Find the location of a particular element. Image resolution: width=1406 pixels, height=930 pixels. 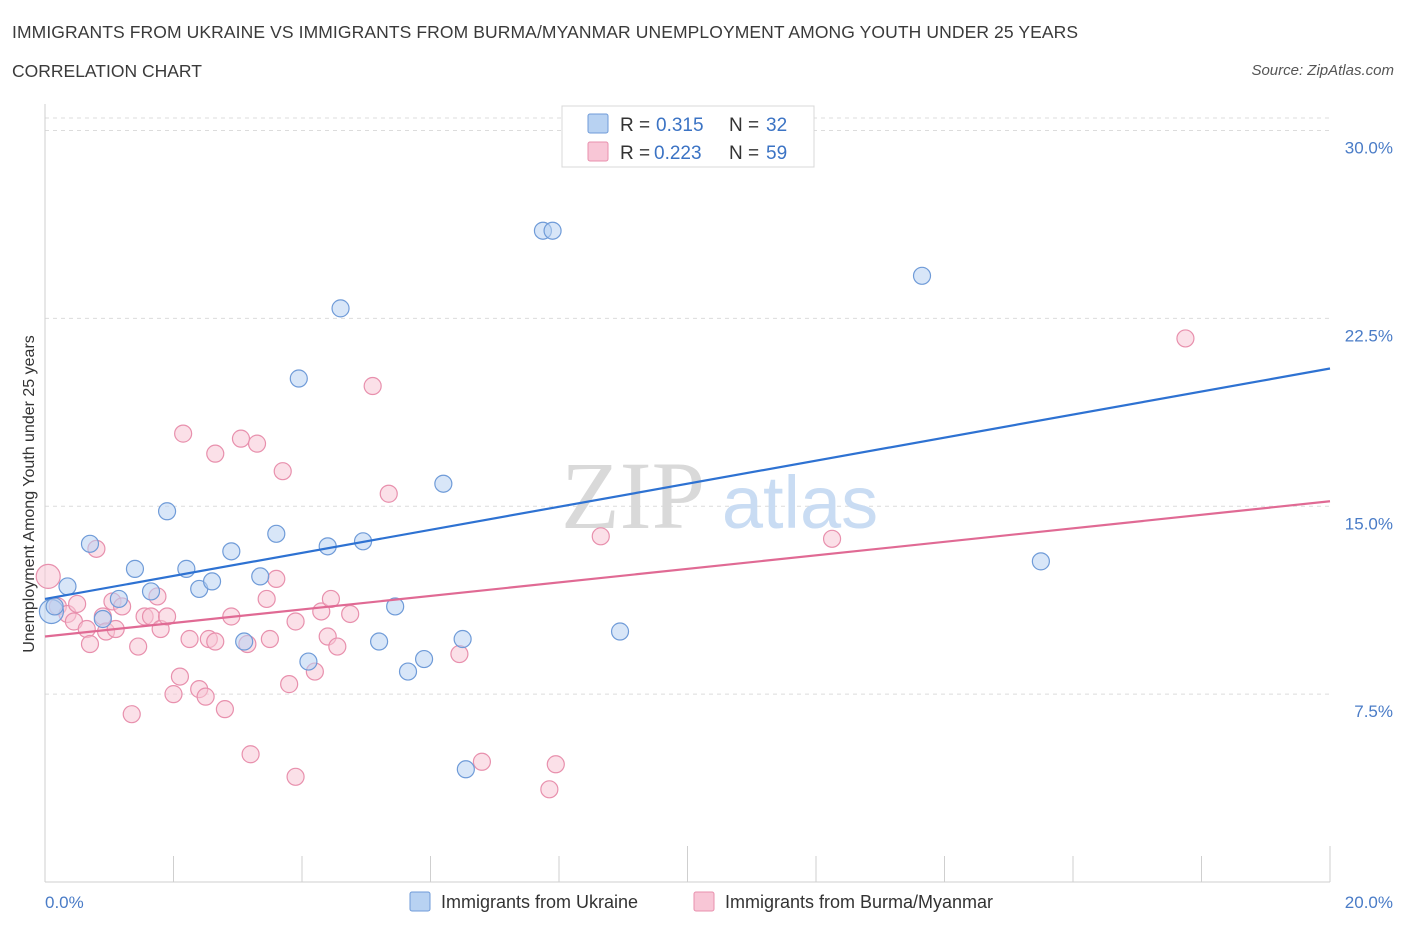

x-tick-label-min: 0.0% is located at coordinates (64, 902).